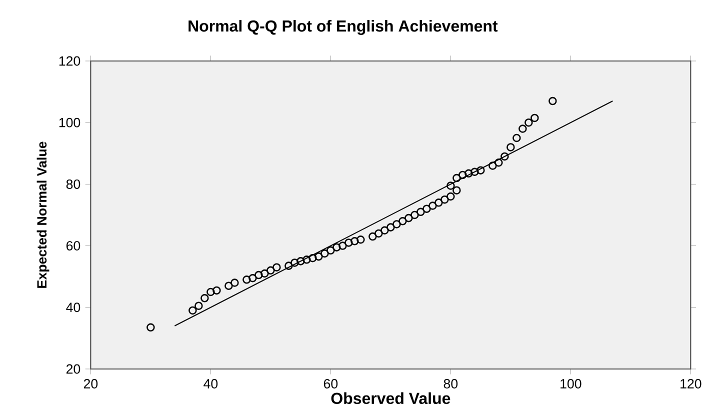 This screenshot has height=409, width=721. I want to click on y-tick-label: 120, so click(69, 61).